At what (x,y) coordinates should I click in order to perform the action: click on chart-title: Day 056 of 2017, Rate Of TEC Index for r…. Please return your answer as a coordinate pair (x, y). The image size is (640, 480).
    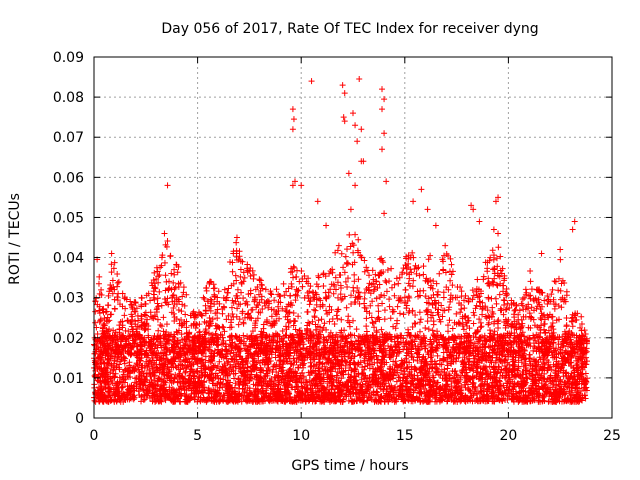
    Looking at the image, I should click on (349, 29).